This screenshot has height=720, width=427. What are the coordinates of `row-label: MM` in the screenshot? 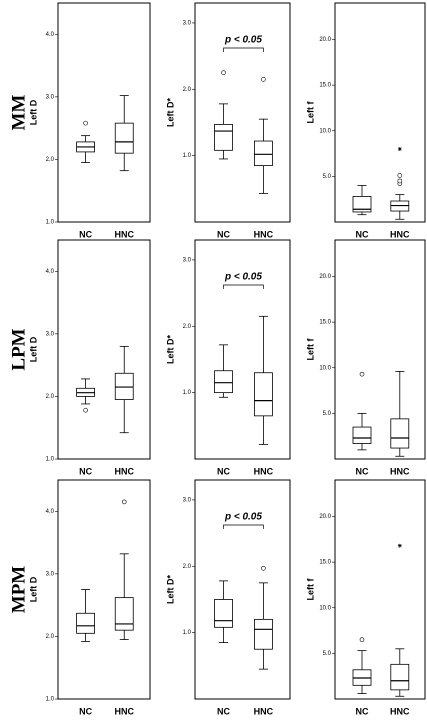 It's located at (18, 113).